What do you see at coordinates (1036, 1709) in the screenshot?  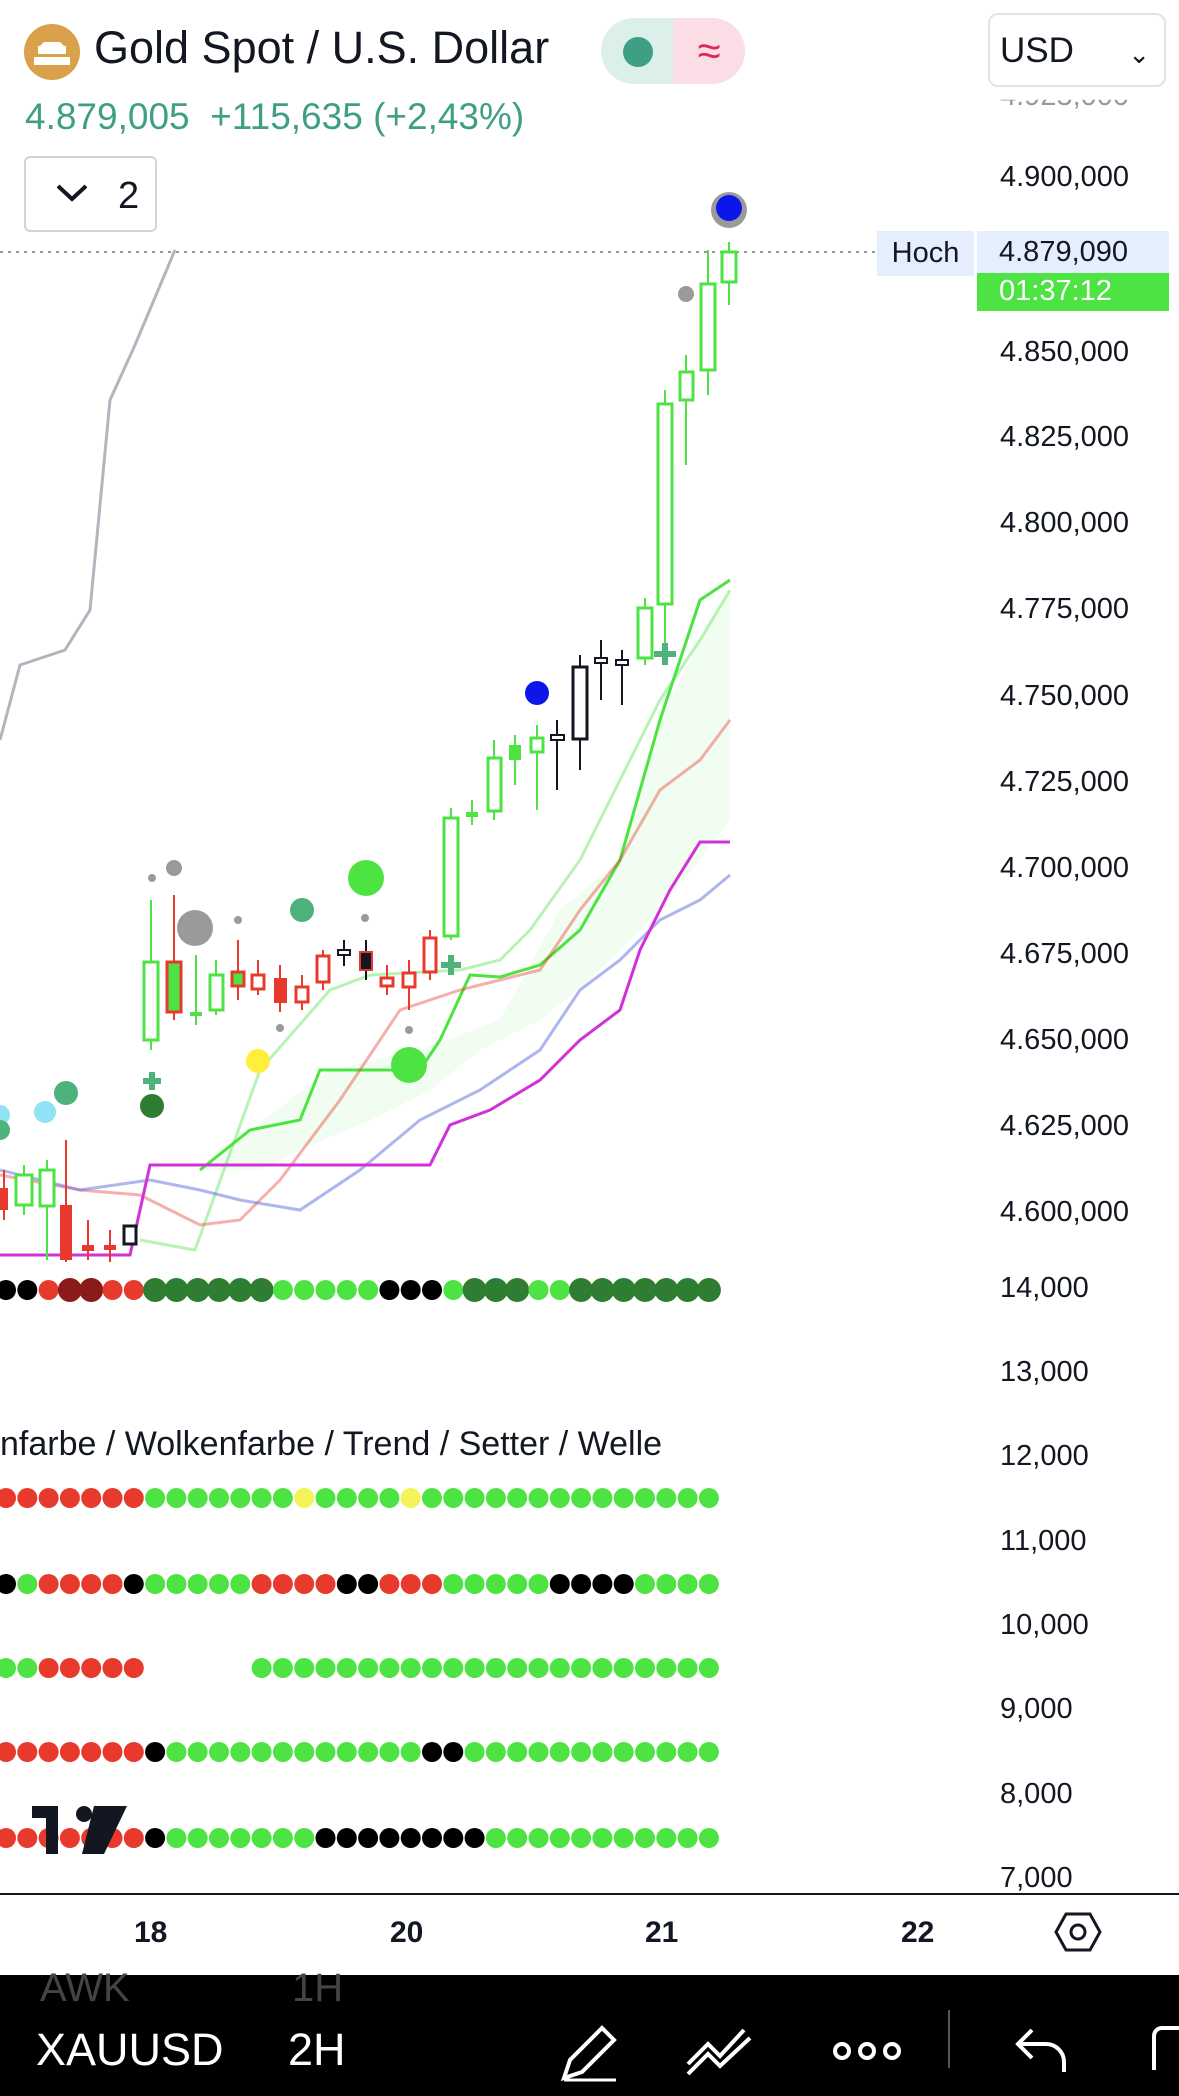 I see `indicator-axis-label: 9,000` at bounding box center [1036, 1709].